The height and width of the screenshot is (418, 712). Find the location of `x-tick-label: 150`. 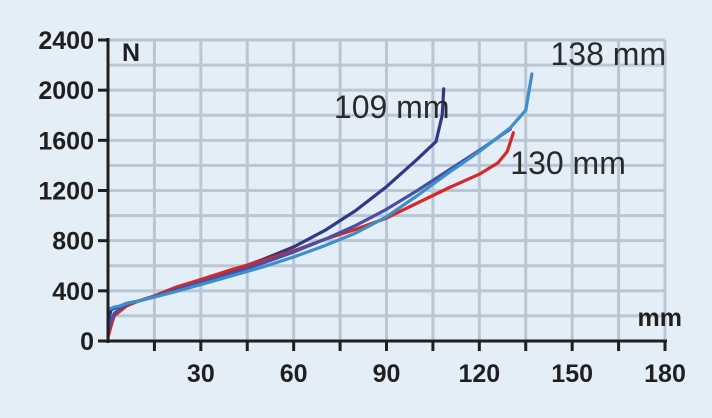

x-tick-label: 150 is located at coordinates (572, 374).